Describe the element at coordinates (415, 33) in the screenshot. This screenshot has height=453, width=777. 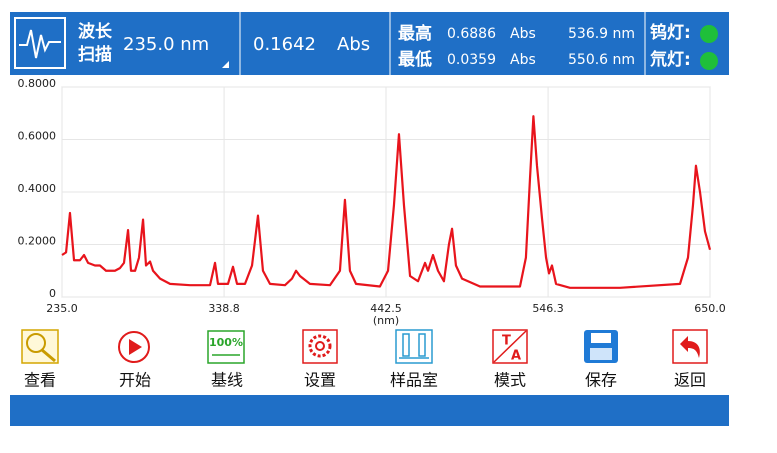
I see `max-label: 最高` at that location.